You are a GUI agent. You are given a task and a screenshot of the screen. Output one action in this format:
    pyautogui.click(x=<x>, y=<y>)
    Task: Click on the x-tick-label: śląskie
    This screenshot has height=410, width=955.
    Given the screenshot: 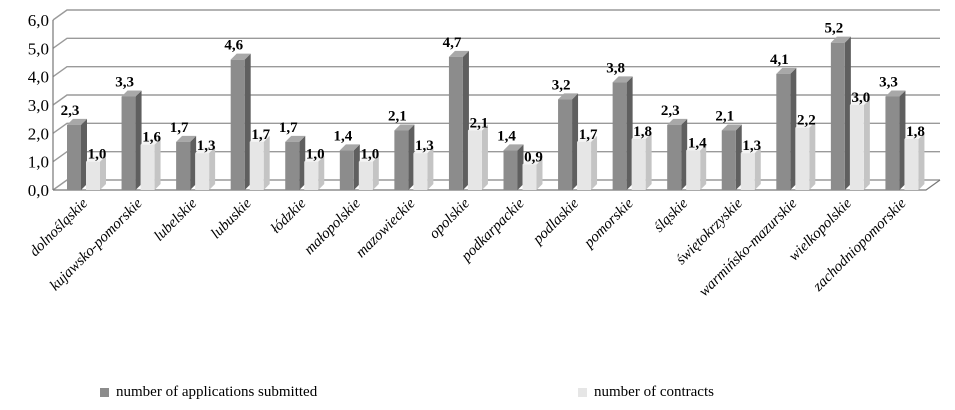 What is the action you would take?
    pyautogui.click(x=671, y=215)
    